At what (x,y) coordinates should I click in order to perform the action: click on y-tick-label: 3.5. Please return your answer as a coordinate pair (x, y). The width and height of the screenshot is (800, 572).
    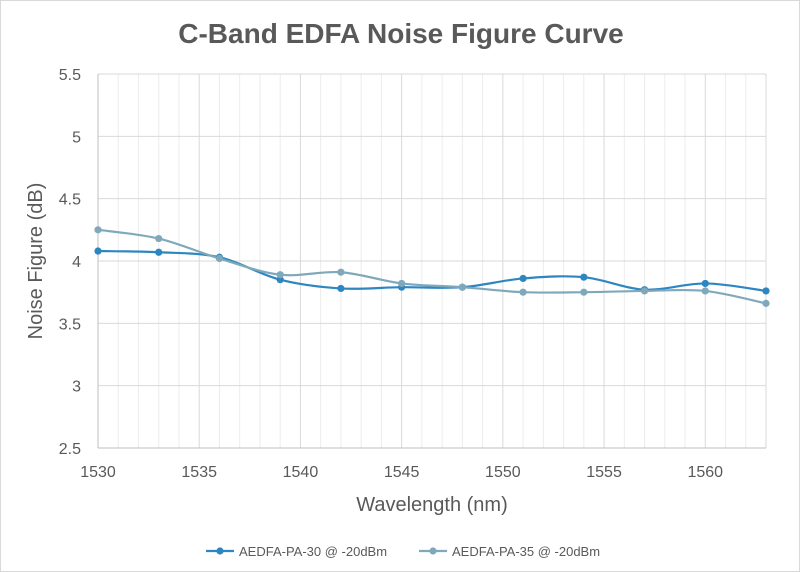
    Looking at the image, I should click on (70, 324).